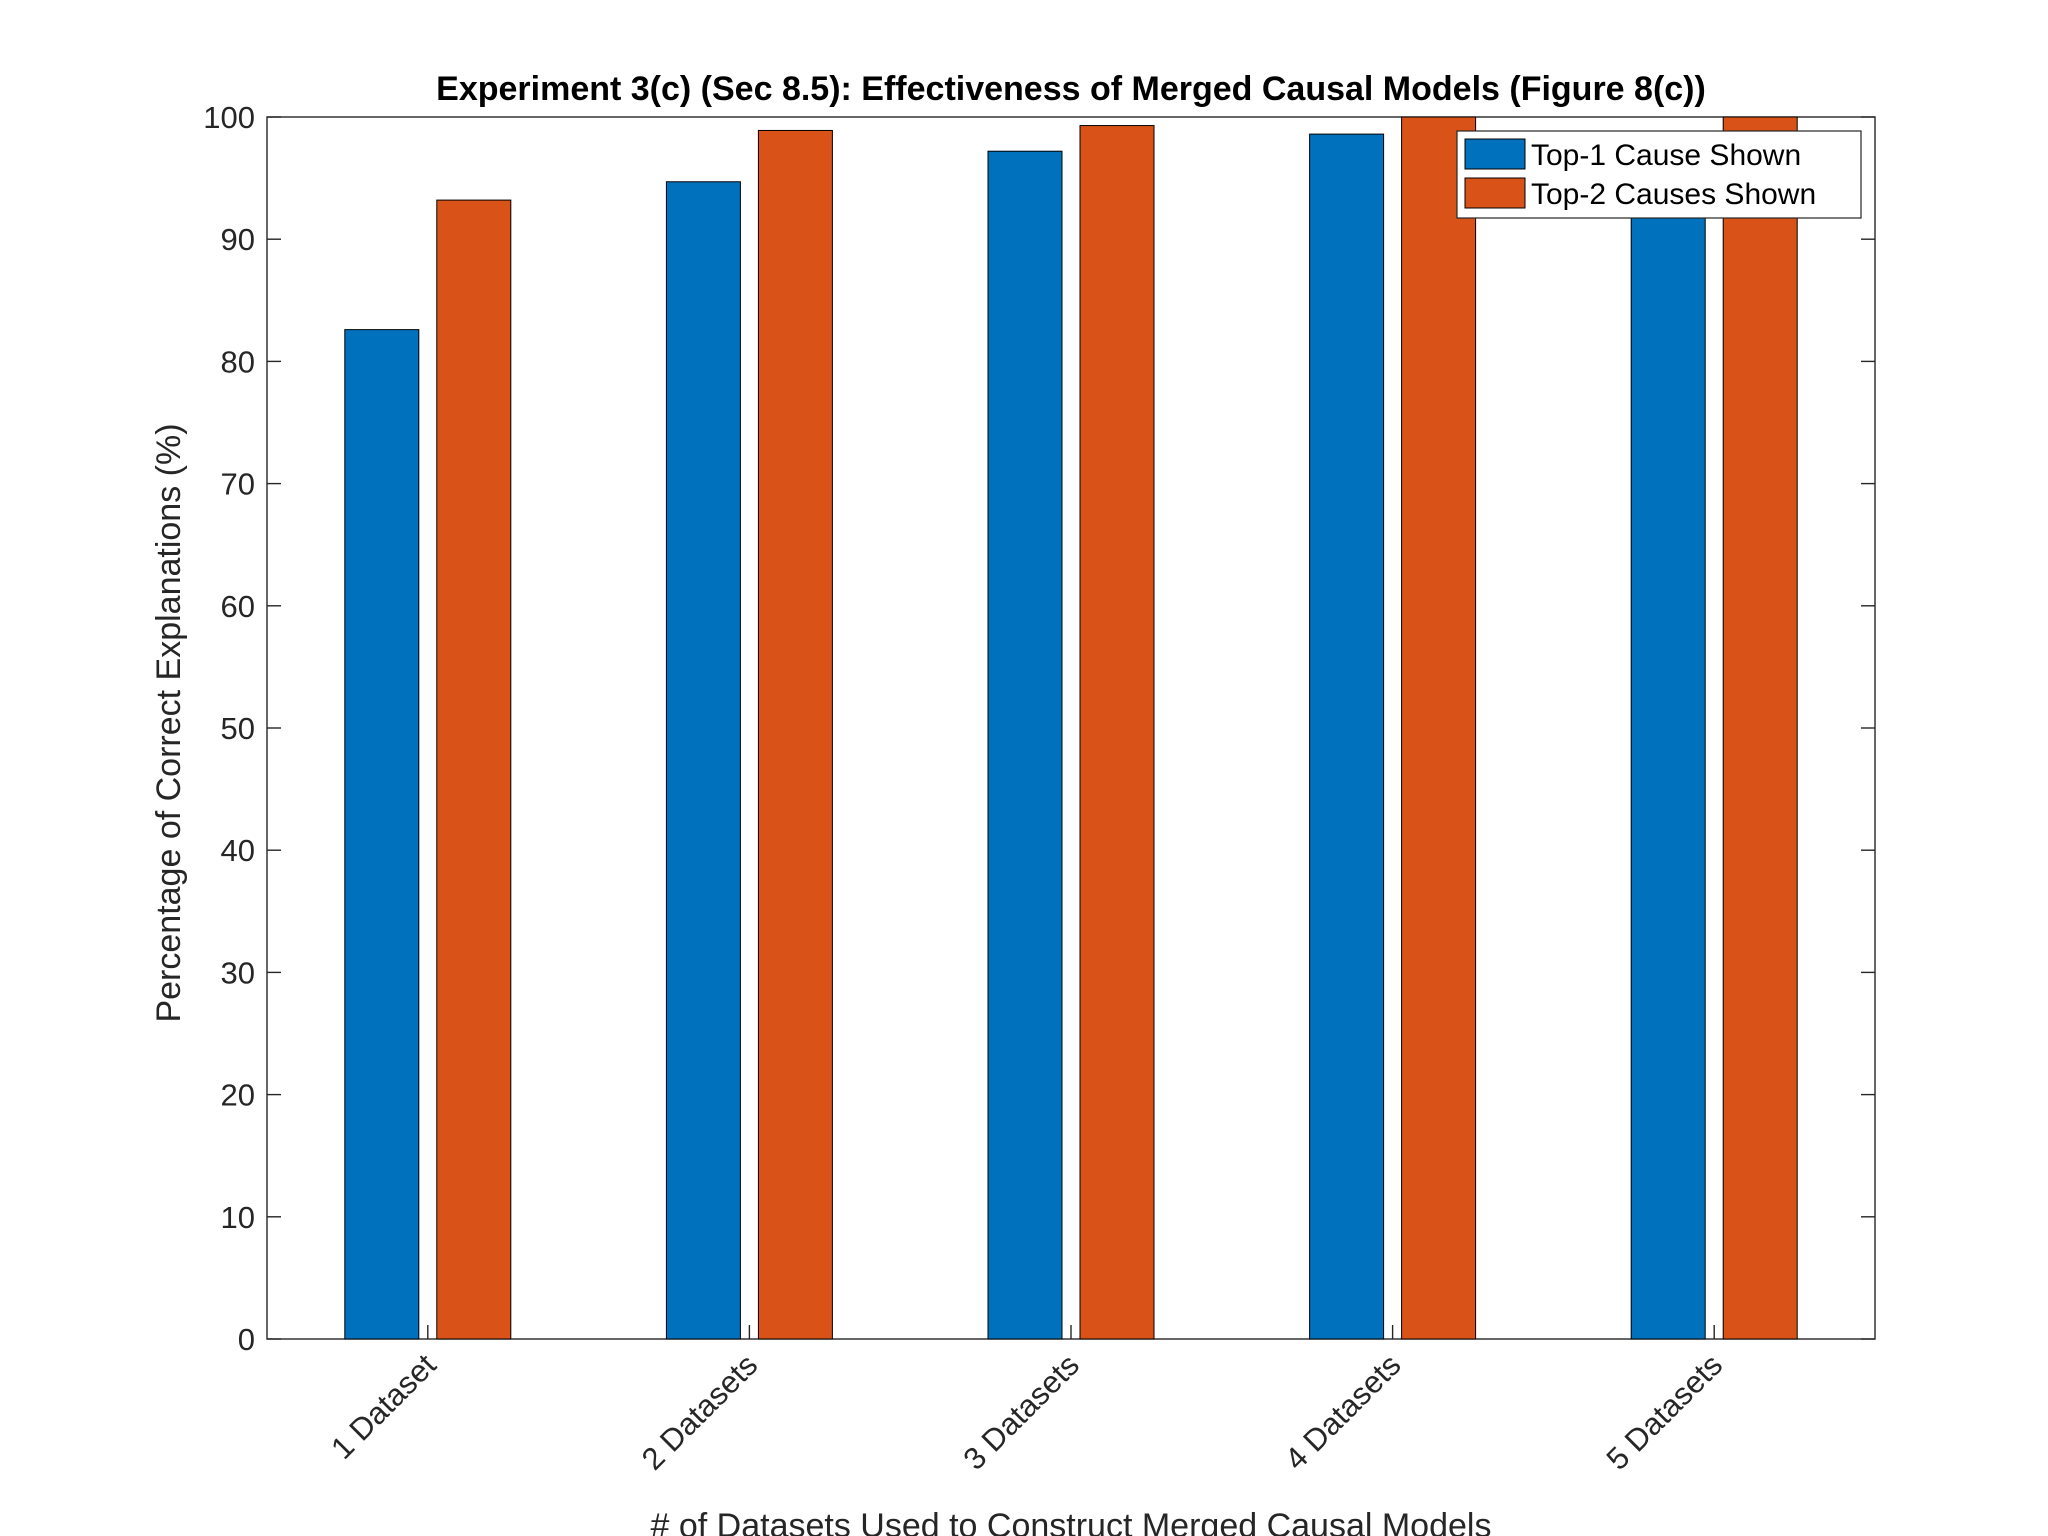  What do you see at coordinates (246, 1339) in the screenshot?
I see `y-tick-label: 0` at bounding box center [246, 1339].